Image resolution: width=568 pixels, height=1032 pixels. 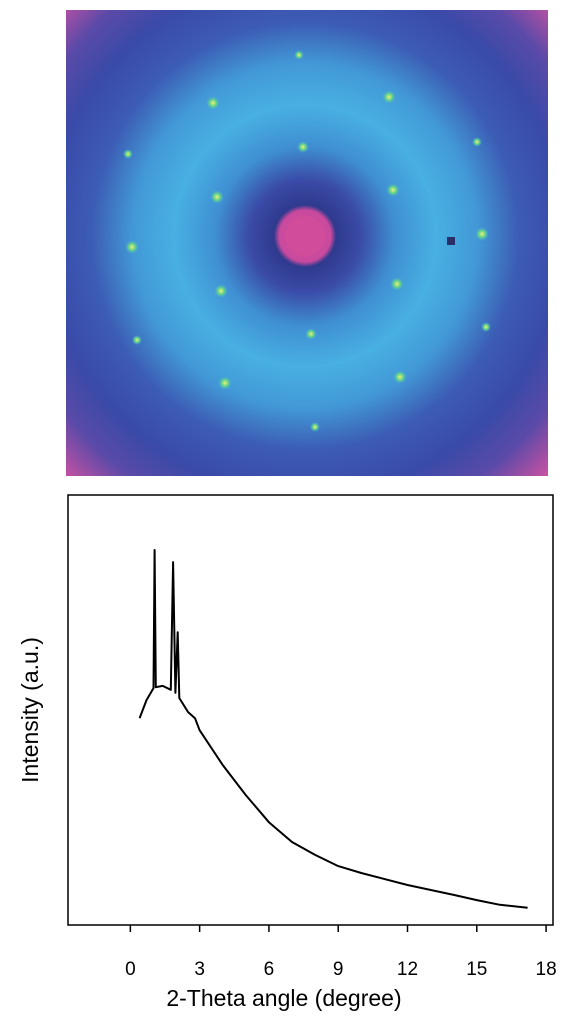 I want to click on x-tick-label: 0, so click(x=130, y=969).